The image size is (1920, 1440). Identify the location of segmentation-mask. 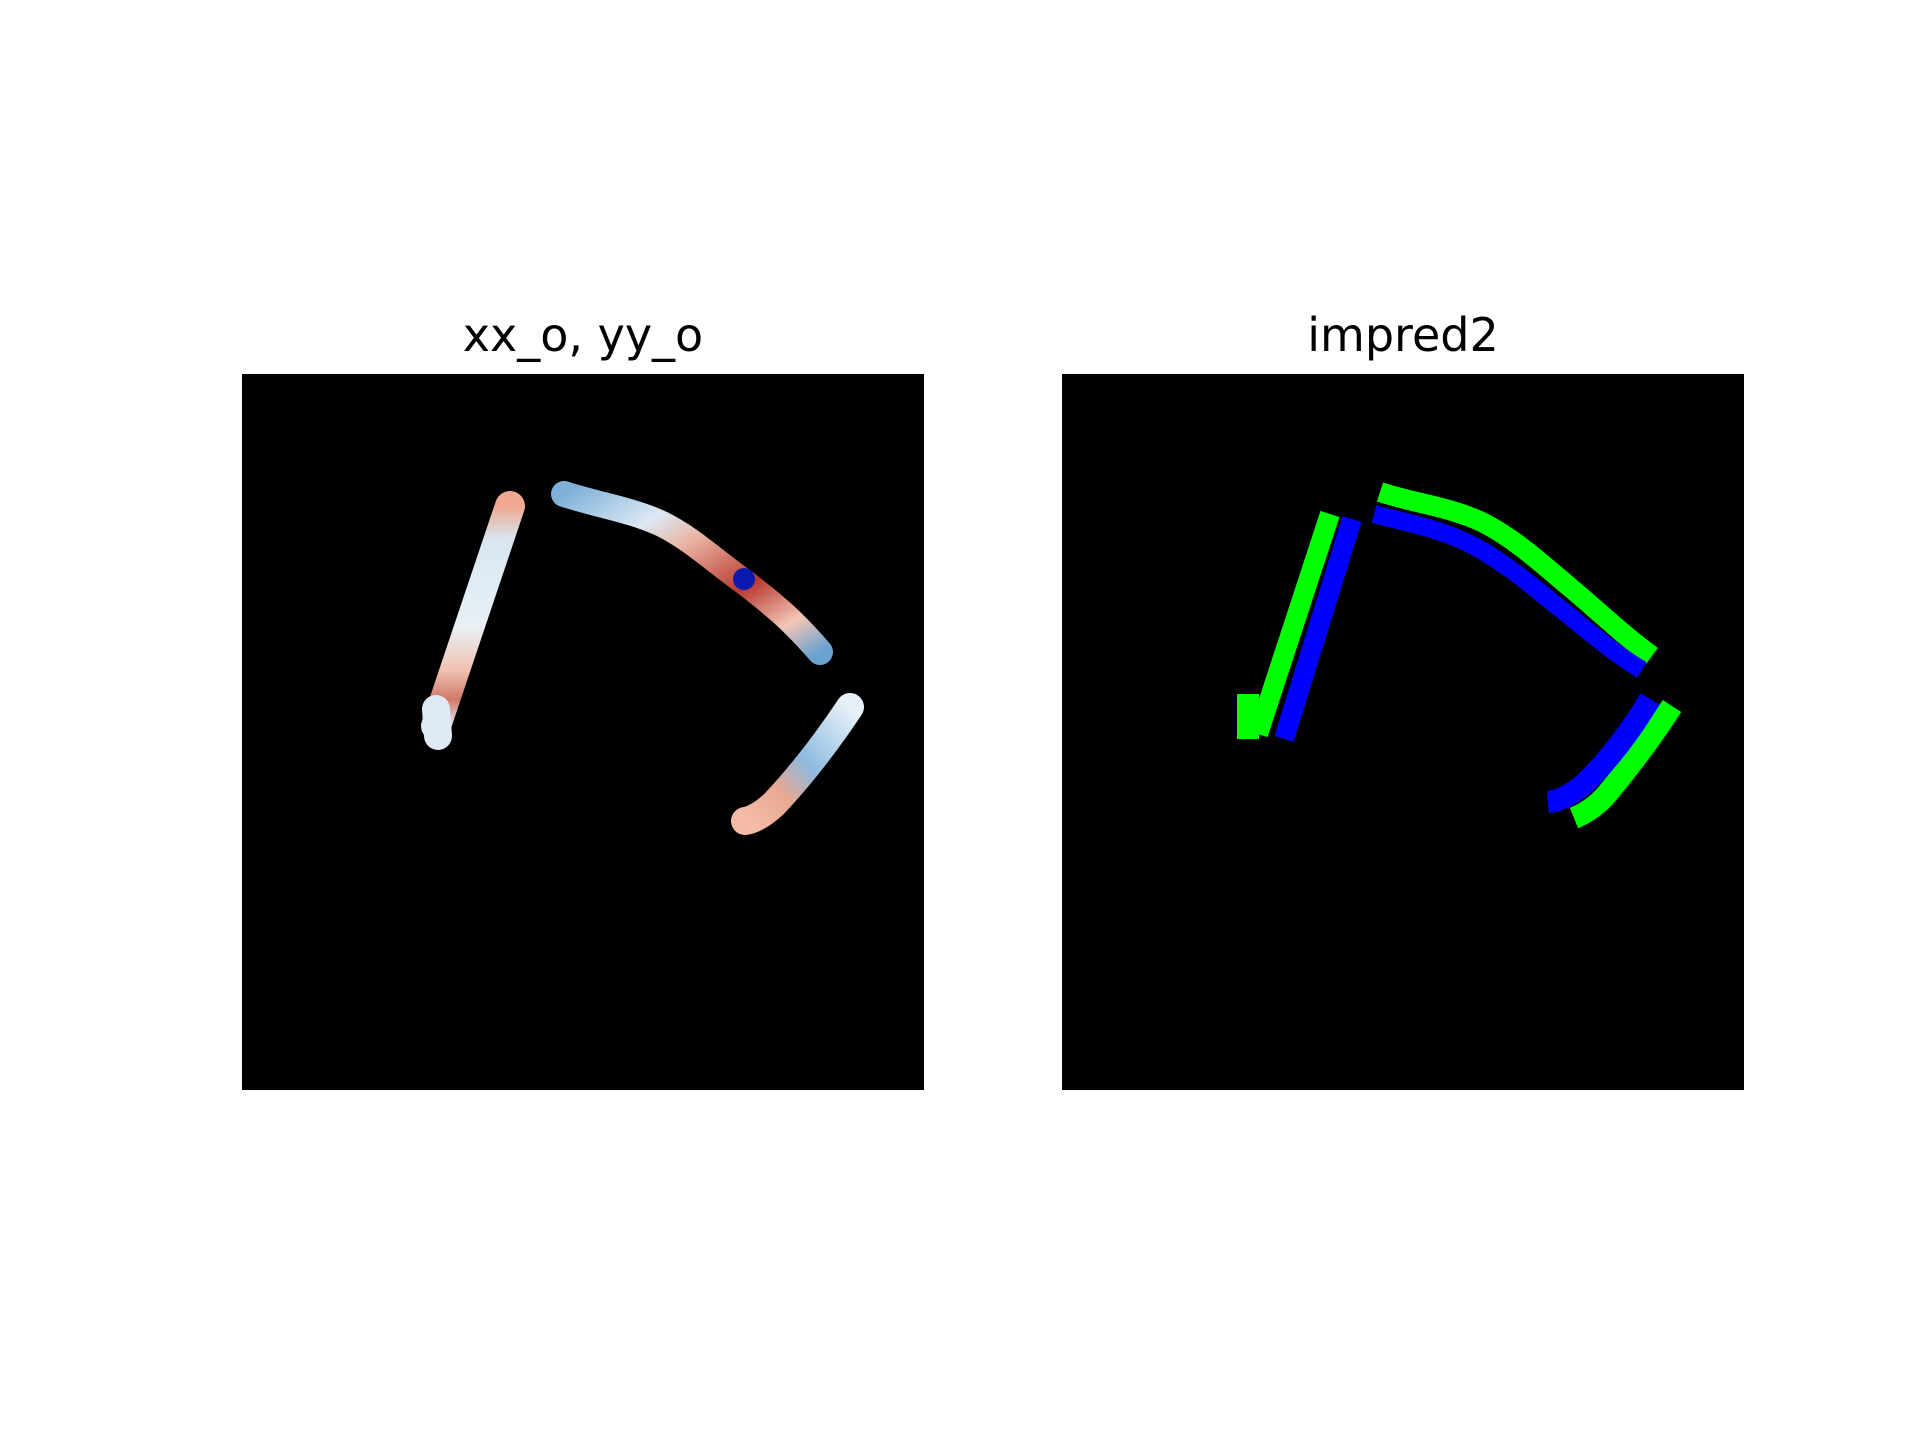
(1459, 655).